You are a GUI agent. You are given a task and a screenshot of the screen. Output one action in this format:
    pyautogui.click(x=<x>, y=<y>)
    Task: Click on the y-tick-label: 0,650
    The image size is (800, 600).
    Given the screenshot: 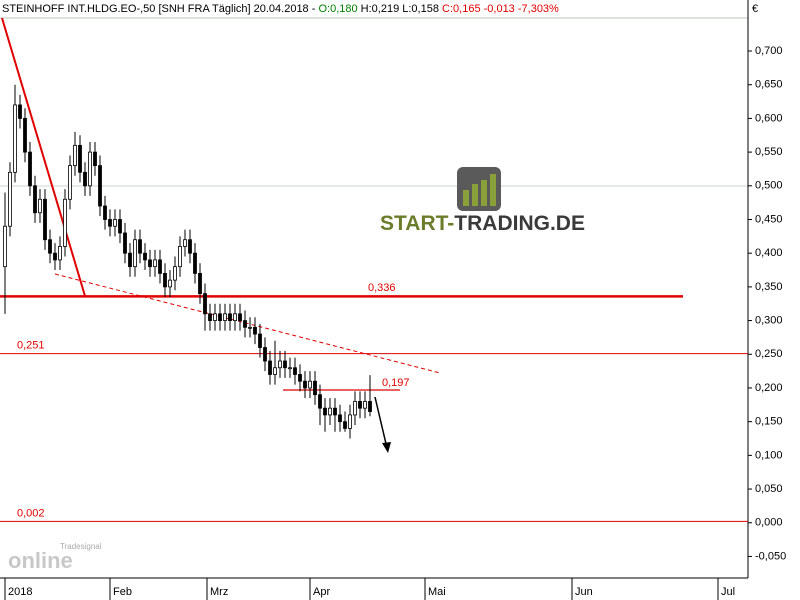 What is the action you would take?
    pyautogui.click(x=769, y=85)
    